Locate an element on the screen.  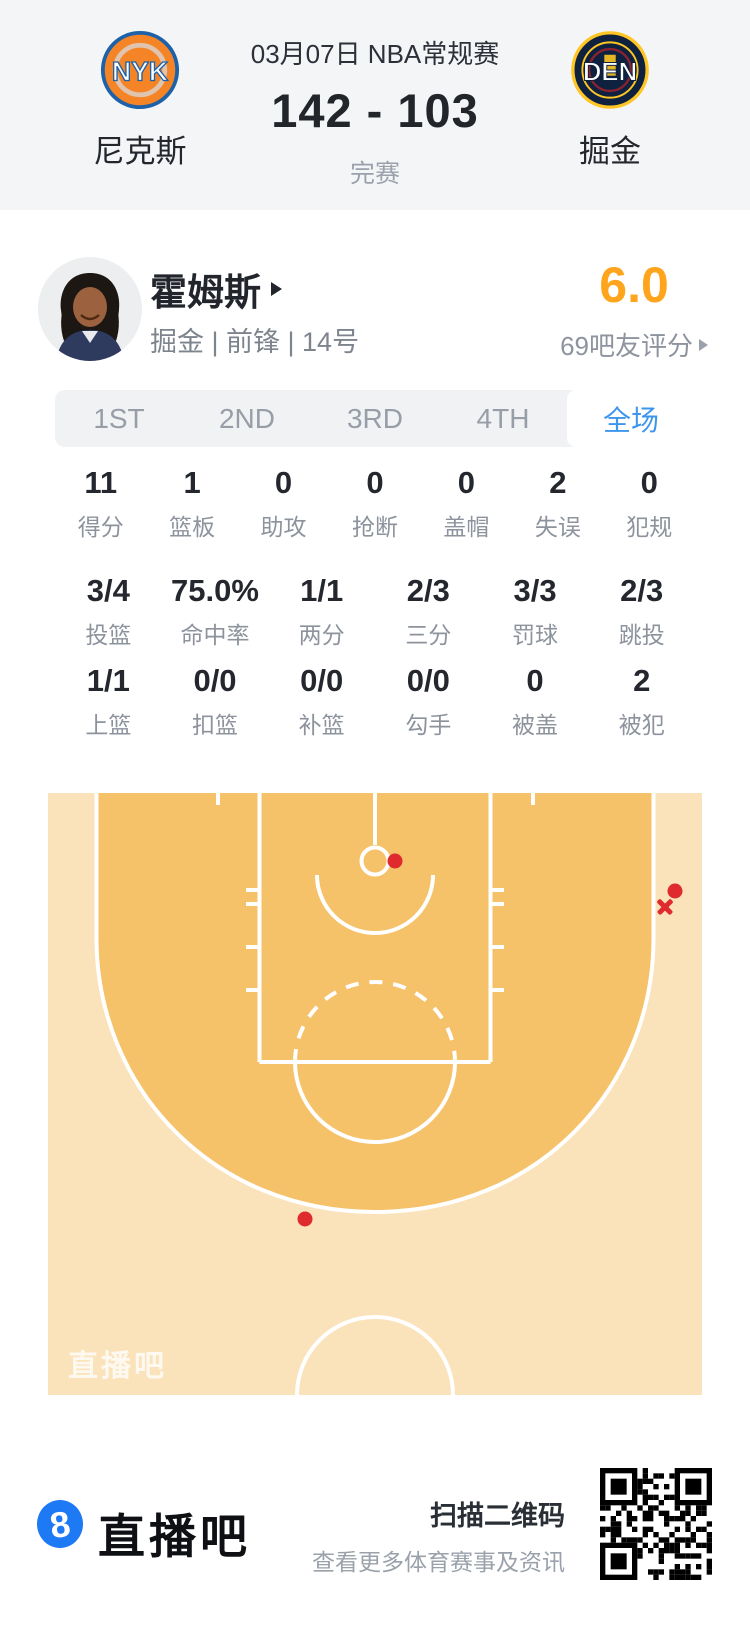
stat-cell: 1 篮板 is located at coordinates (192, 503).